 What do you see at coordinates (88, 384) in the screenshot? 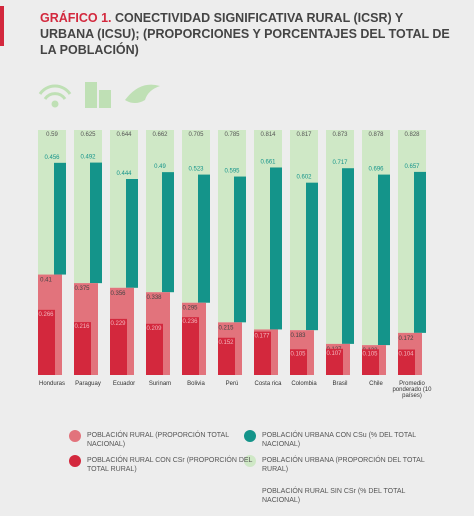
I see `x-tick-label: Paraguay` at bounding box center [88, 384].